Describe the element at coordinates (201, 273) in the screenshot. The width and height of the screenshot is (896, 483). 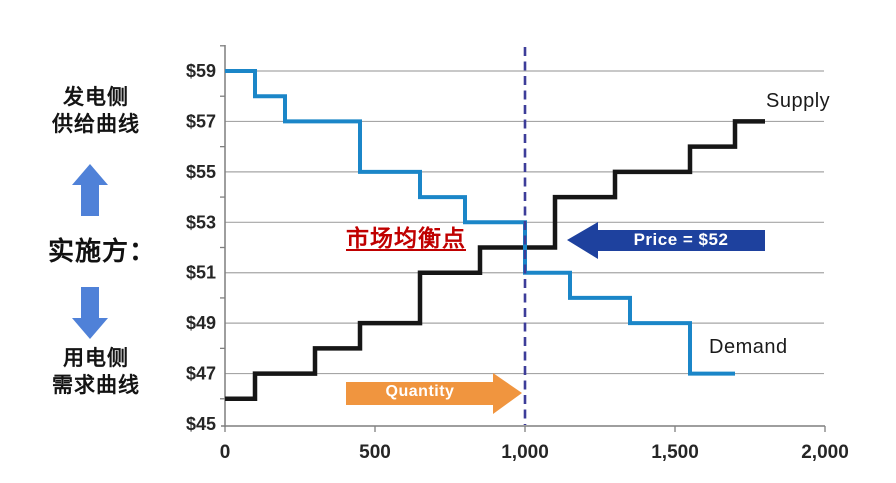
I see `y-tick-label: $51` at that location.